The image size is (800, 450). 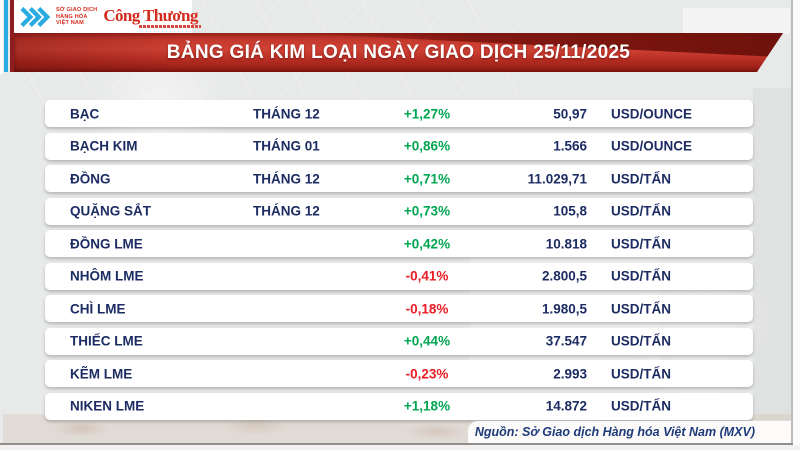 I want to click on price-value: 1.566, so click(x=570, y=146).